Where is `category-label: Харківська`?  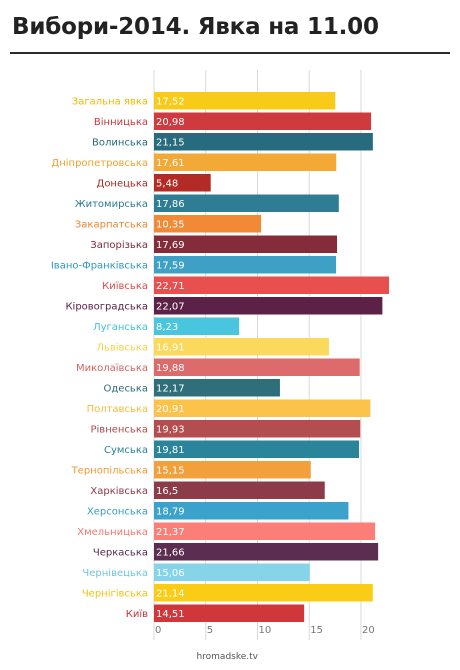
category-label: Харківська is located at coordinates (119, 491).